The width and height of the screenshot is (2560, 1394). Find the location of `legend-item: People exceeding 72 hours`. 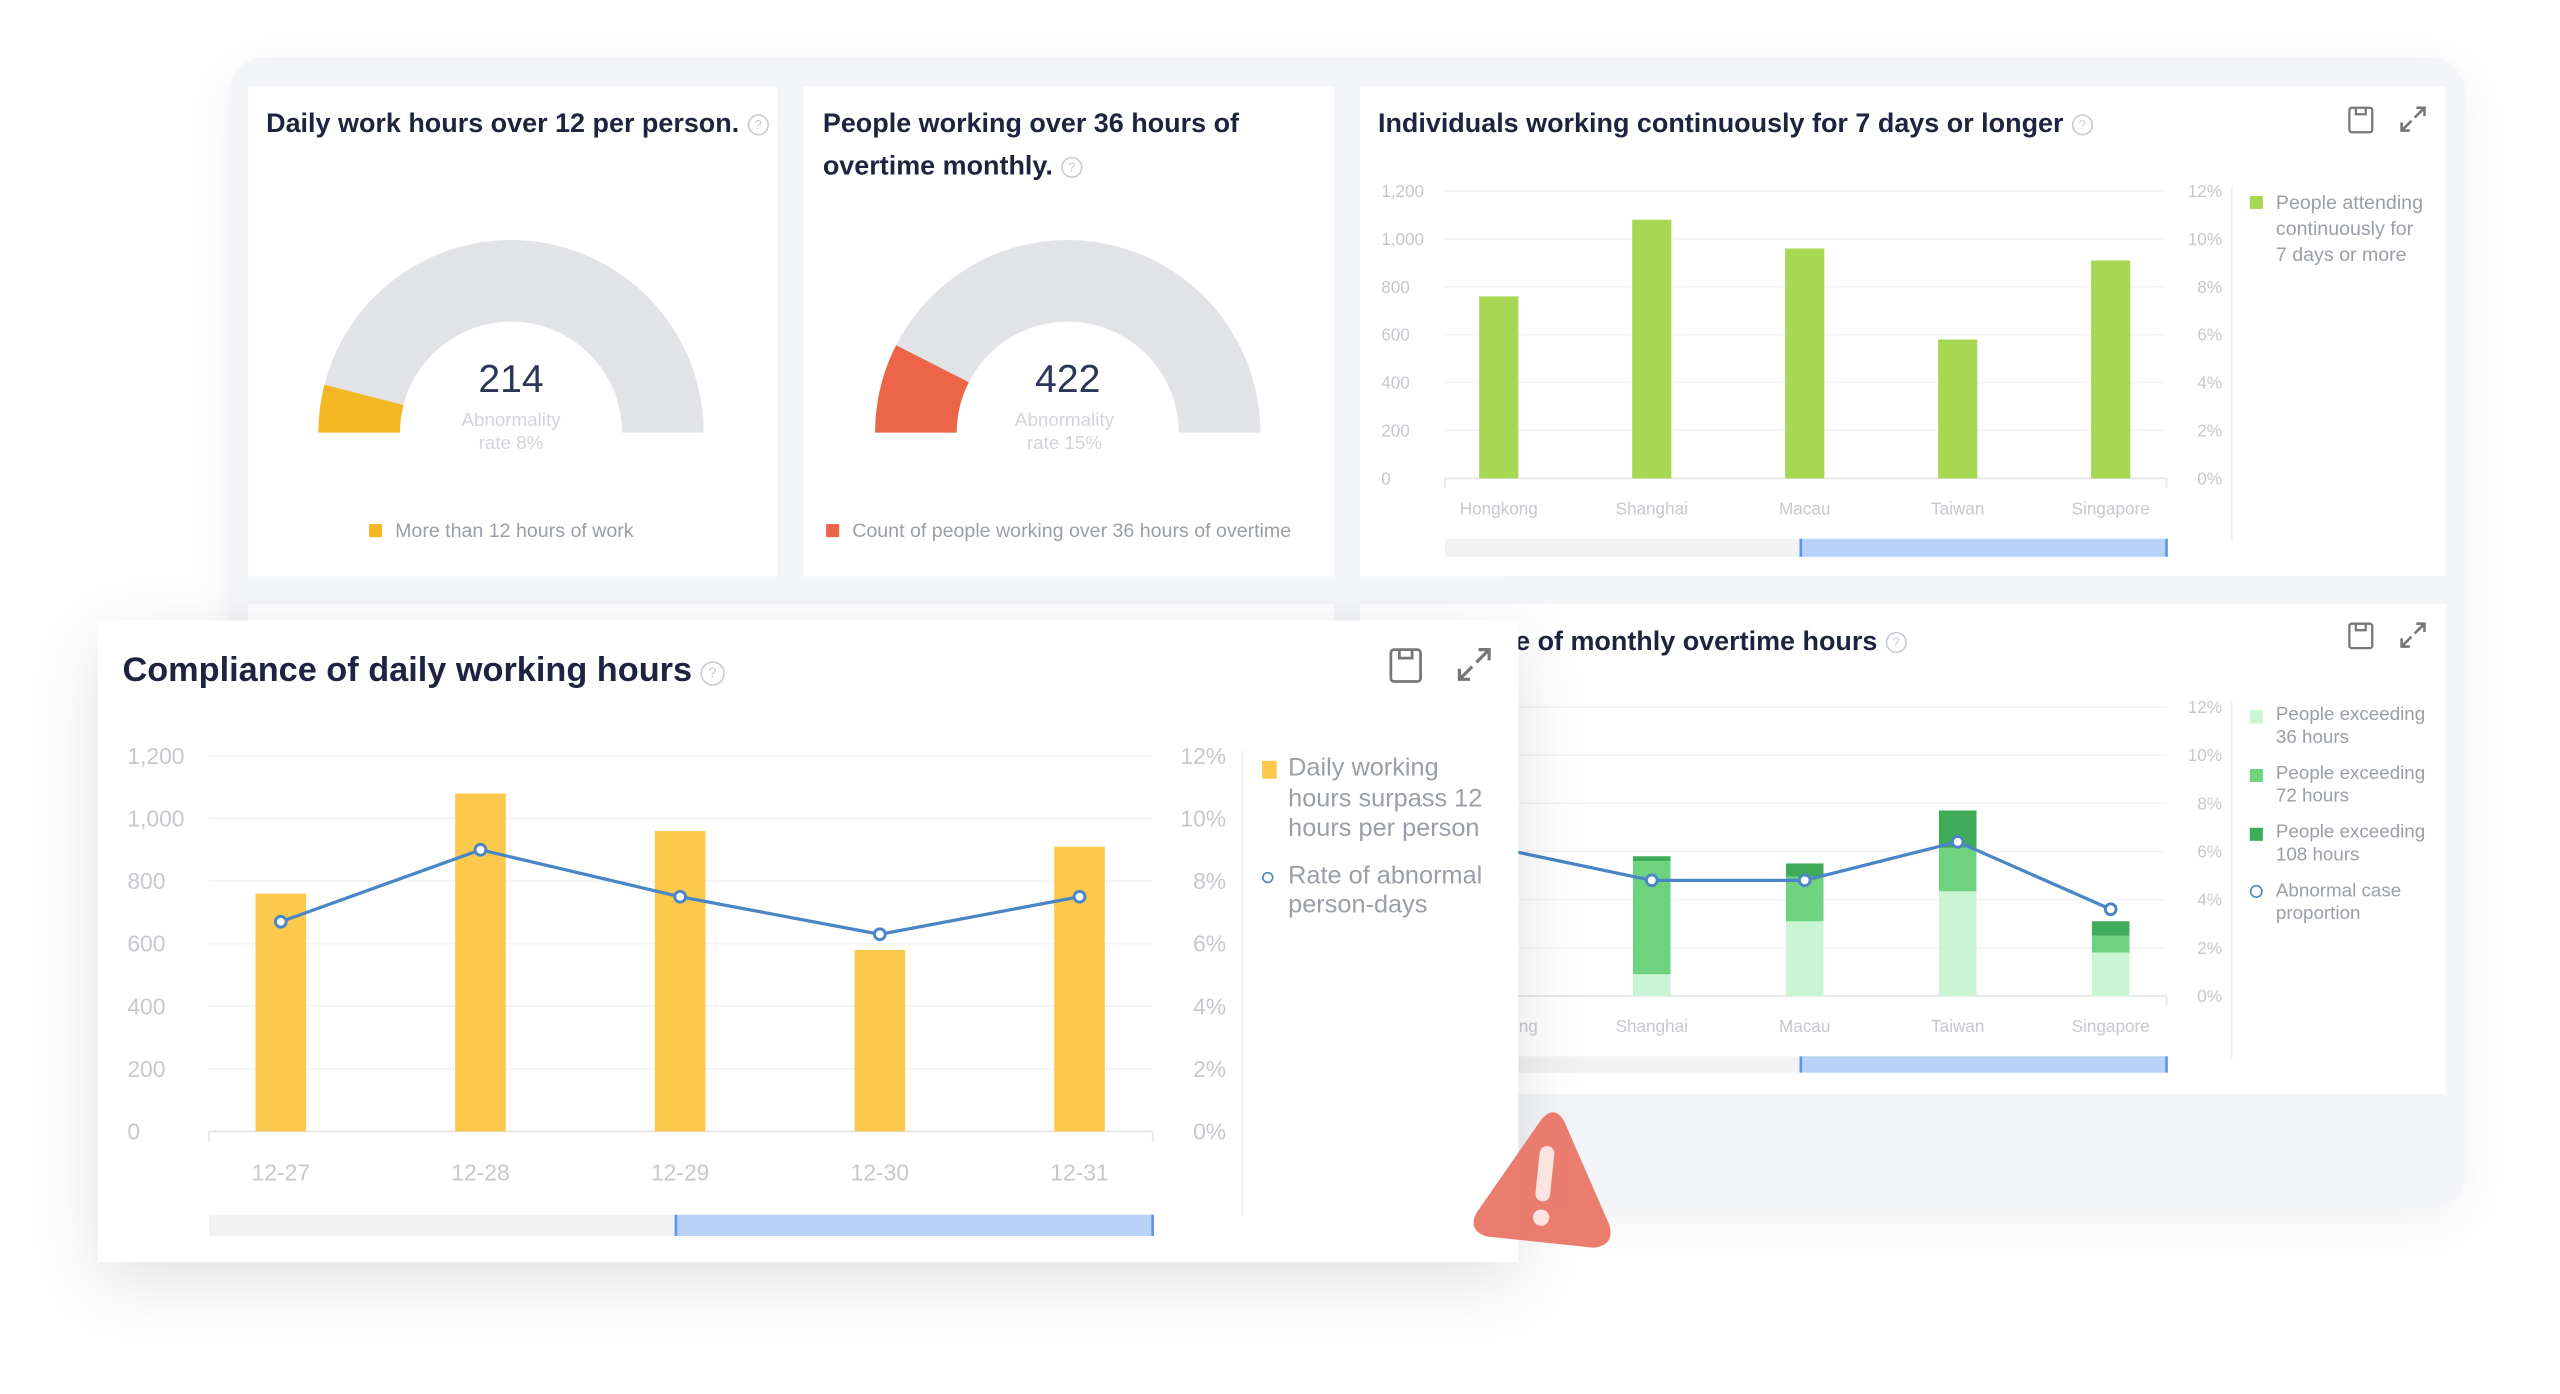

legend-item: People exceeding 72 hours is located at coordinates (2347, 785).